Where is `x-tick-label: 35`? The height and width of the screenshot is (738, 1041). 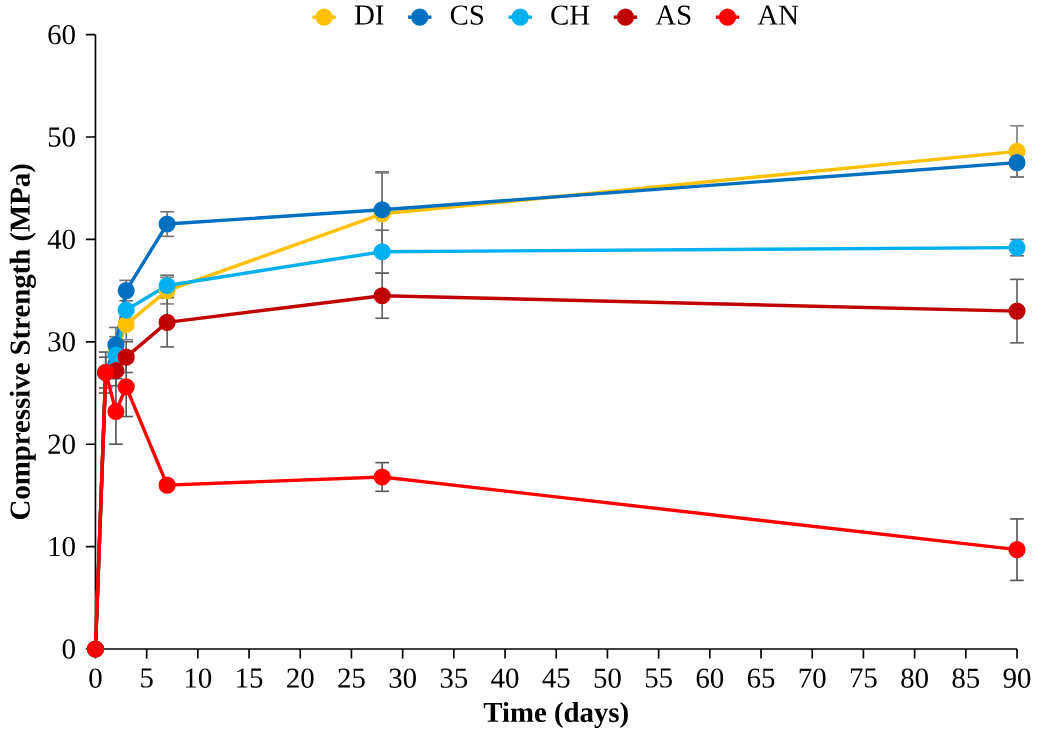 x-tick-label: 35 is located at coordinates (454, 678).